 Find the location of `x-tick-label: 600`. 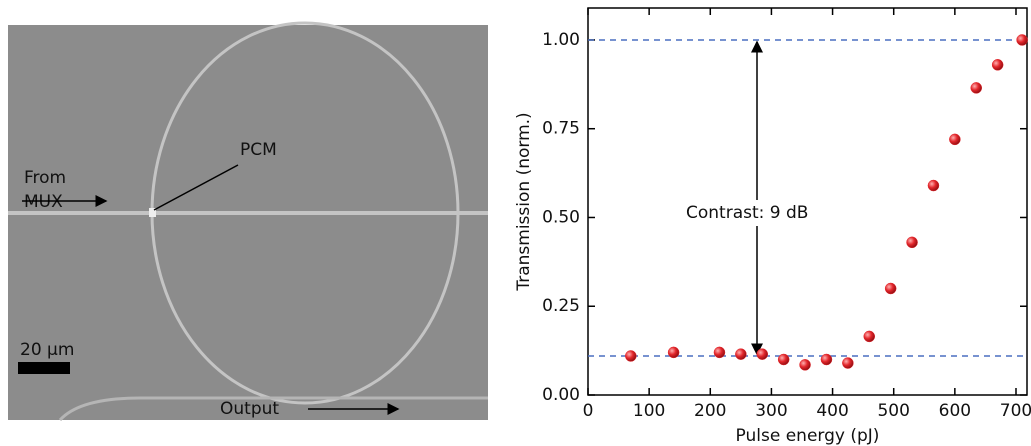

x-tick-label: 600 is located at coordinates (955, 411).